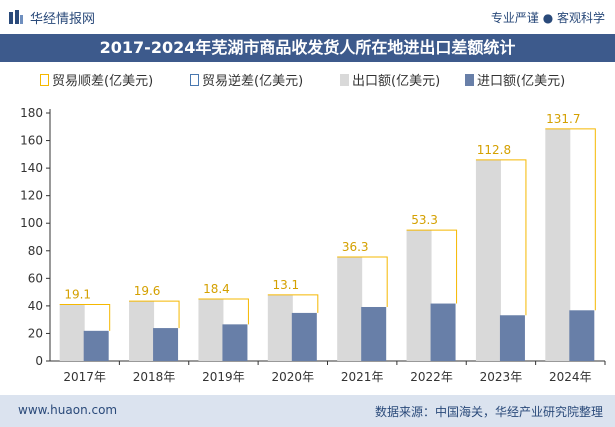 The image size is (615, 427). What do you see at coordinates (16, 17) in the screenshot?
I see `logo-icon` at bounding box center [16, 17].